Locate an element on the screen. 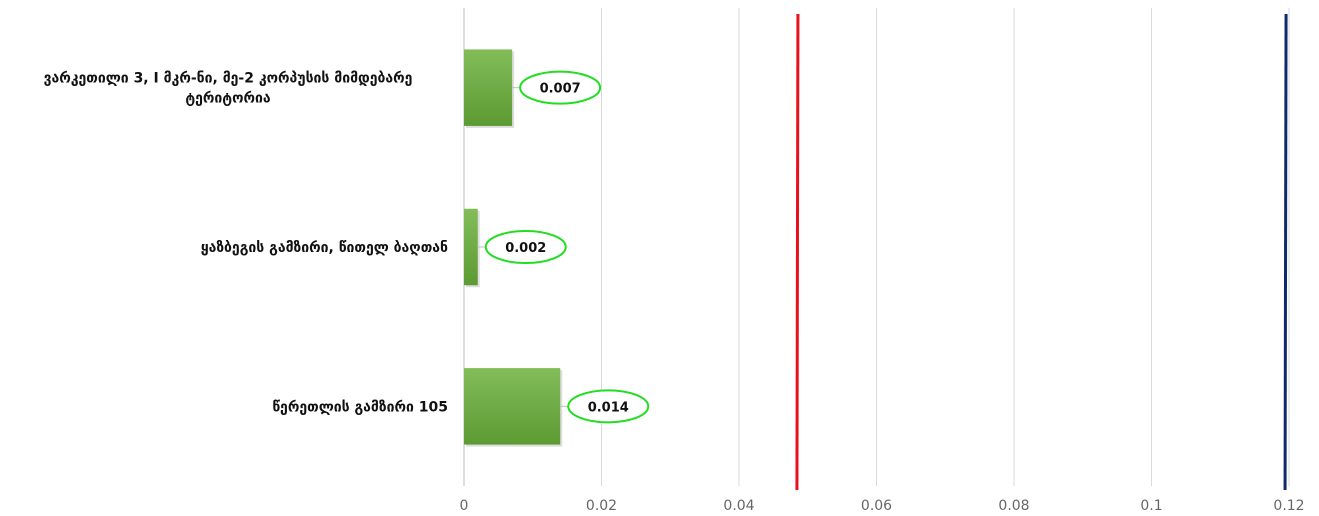  category-label: წერეთლის გამზირი 105 is located at coordinates (360, 407).